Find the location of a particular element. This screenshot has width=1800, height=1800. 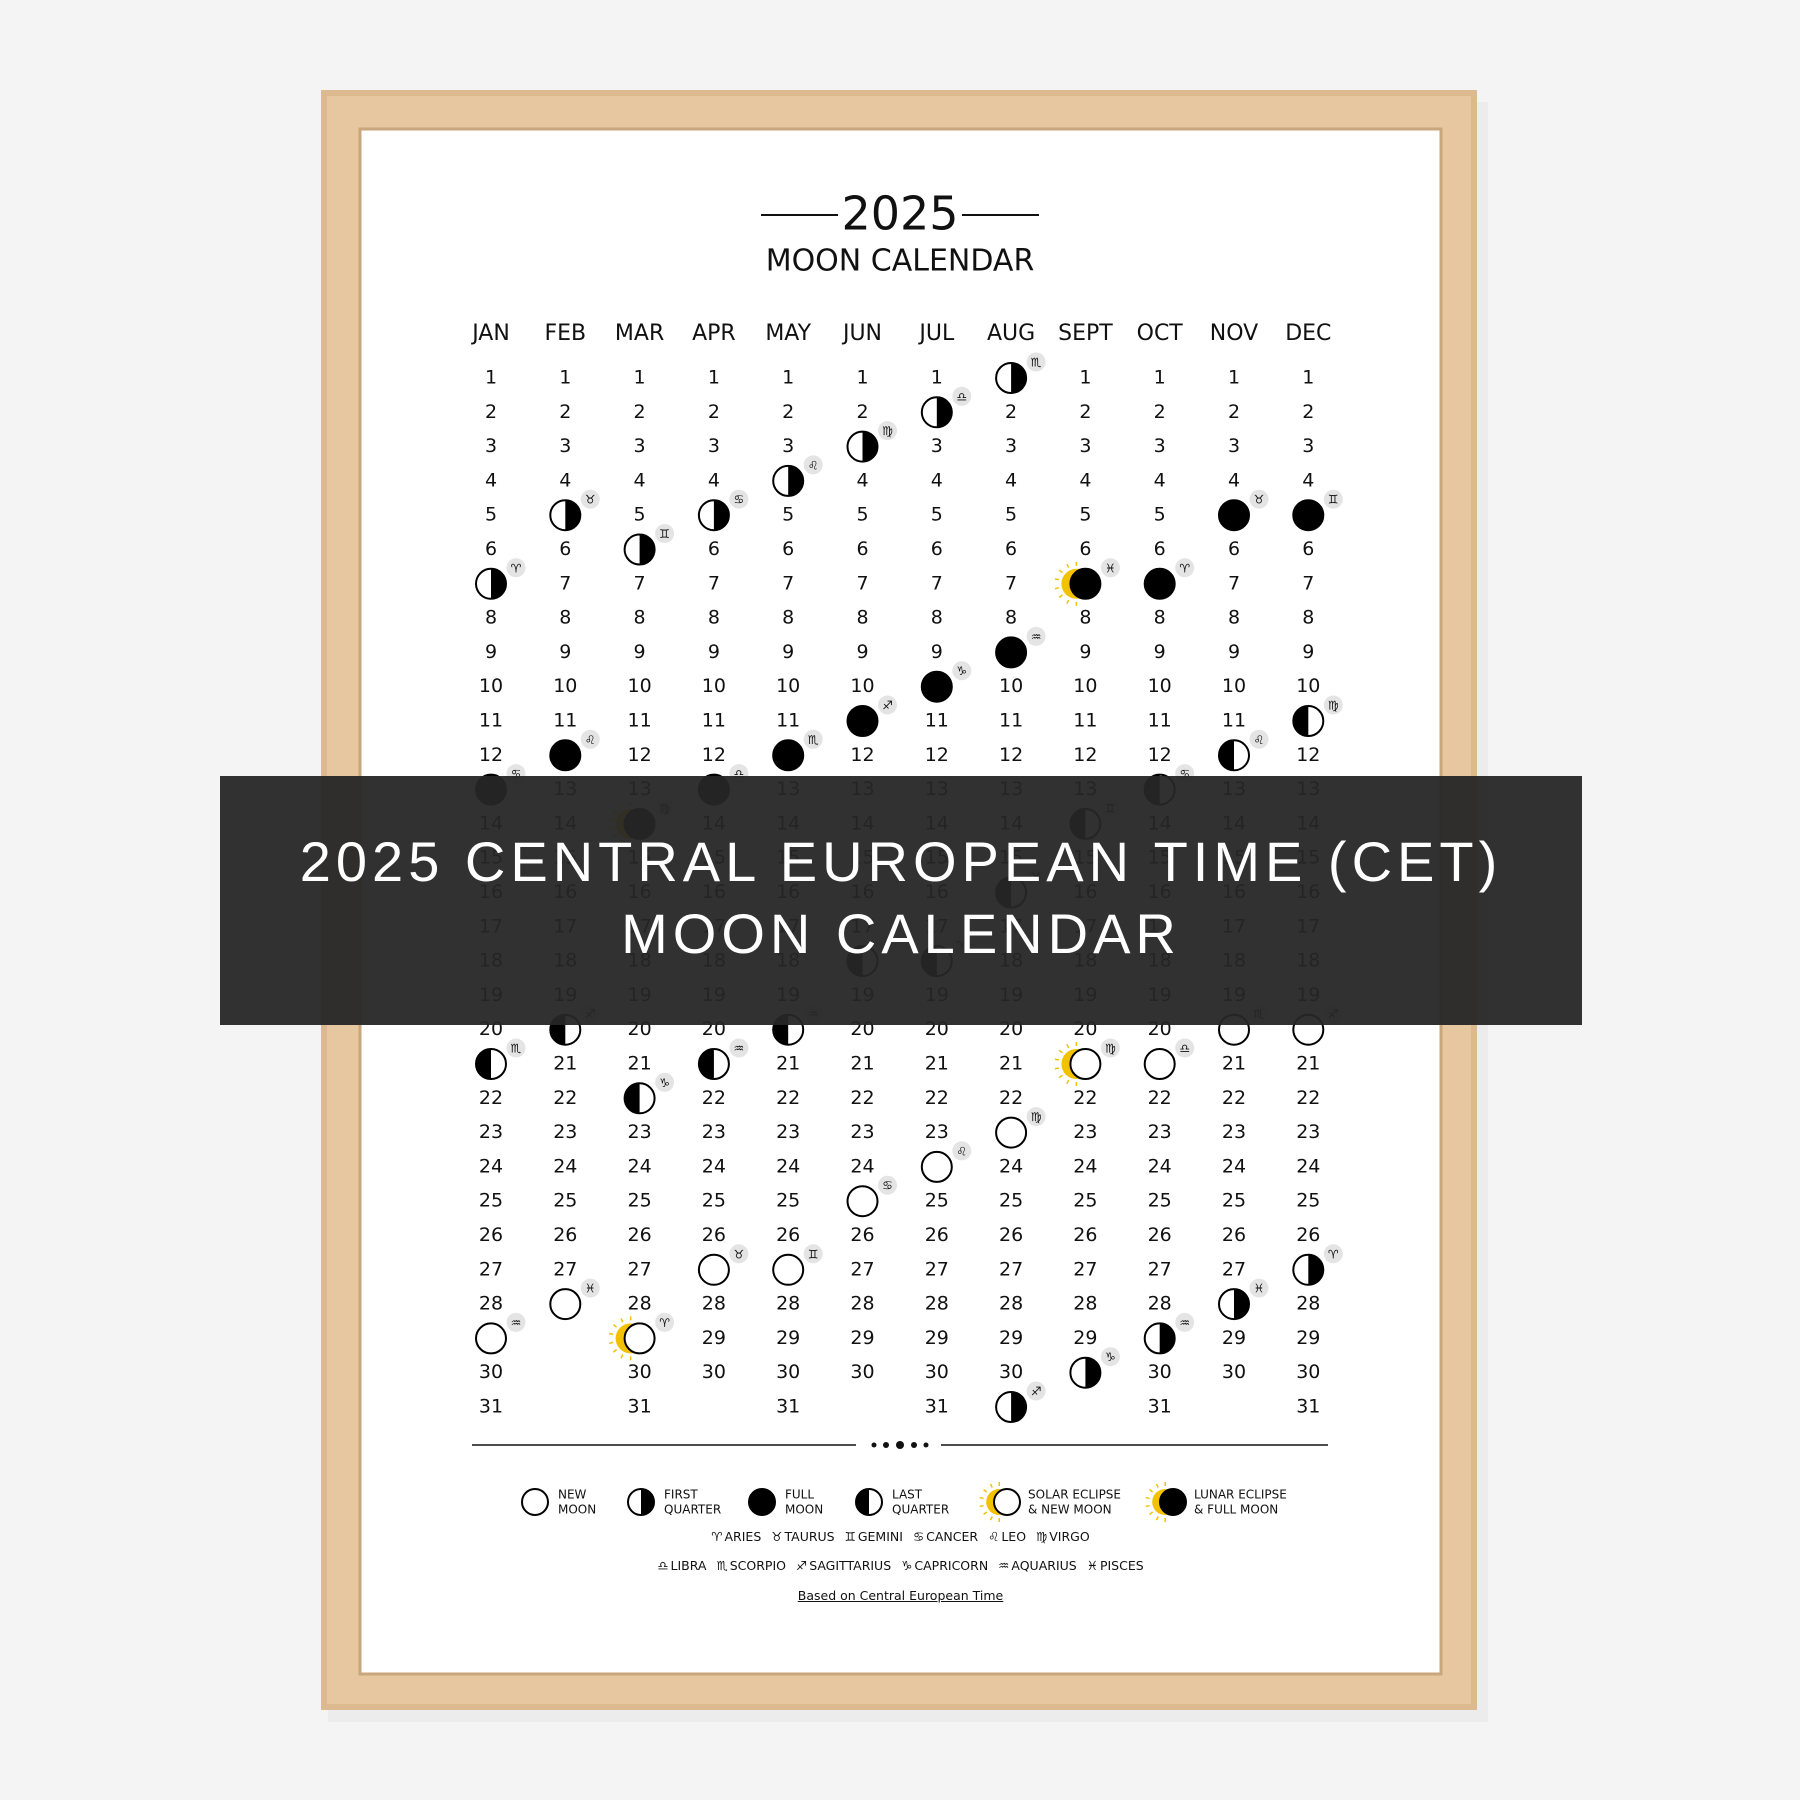

zodiac-symbol: ♎ is located at coordinates (663, 1565).